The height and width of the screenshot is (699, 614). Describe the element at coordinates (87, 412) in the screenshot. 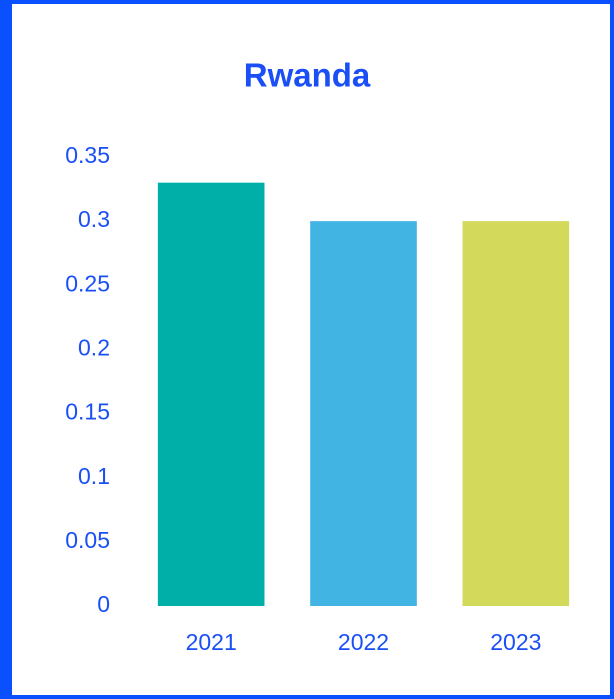

I see `y-tick-label: 0.15` at that location.